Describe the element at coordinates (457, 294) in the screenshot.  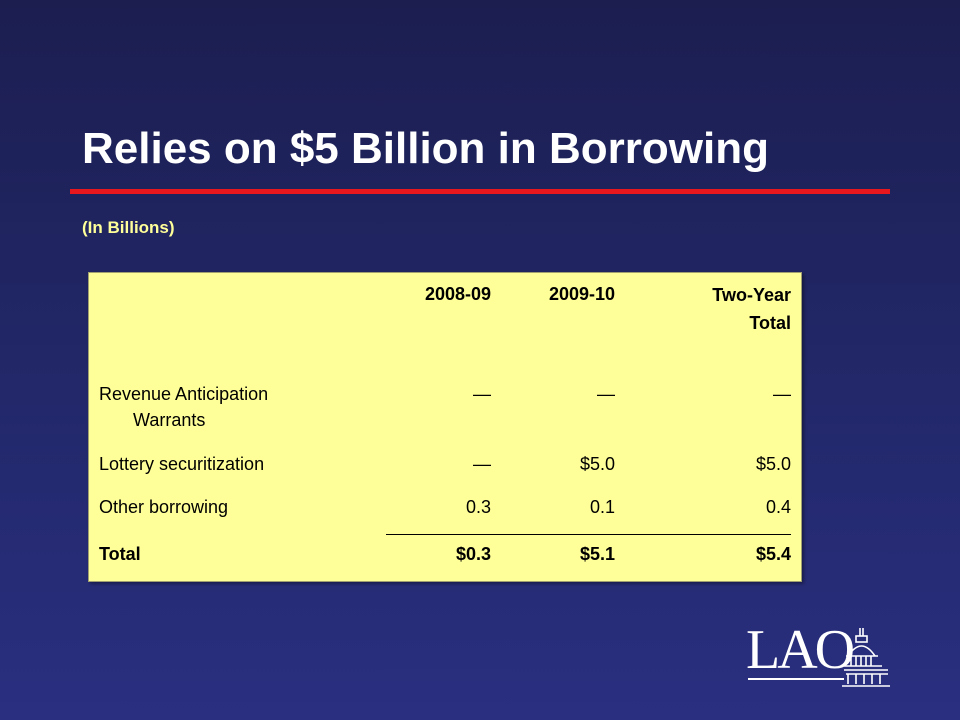
I see `header-2008-09: 2008-09` at that location.